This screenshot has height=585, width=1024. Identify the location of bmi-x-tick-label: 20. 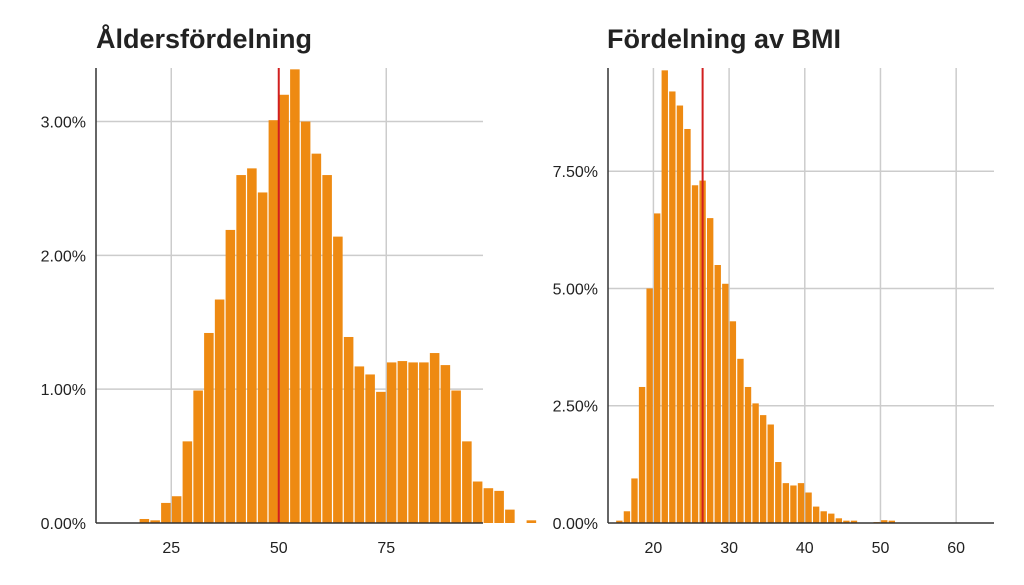
(654, 548).